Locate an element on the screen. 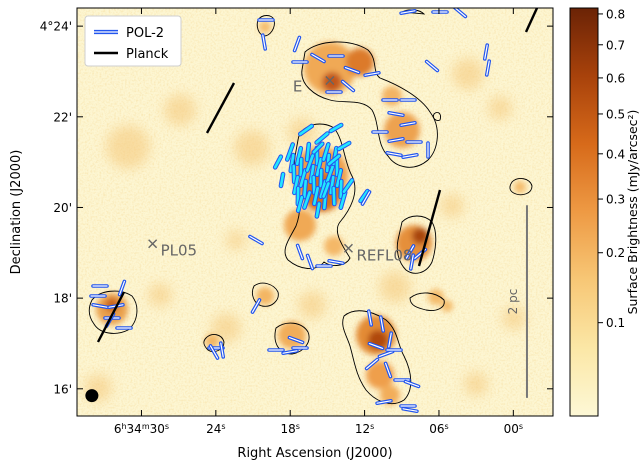  colorbar-label: Surface Brightness (mJy/arcsec²) is located at coordinates (632, 212).